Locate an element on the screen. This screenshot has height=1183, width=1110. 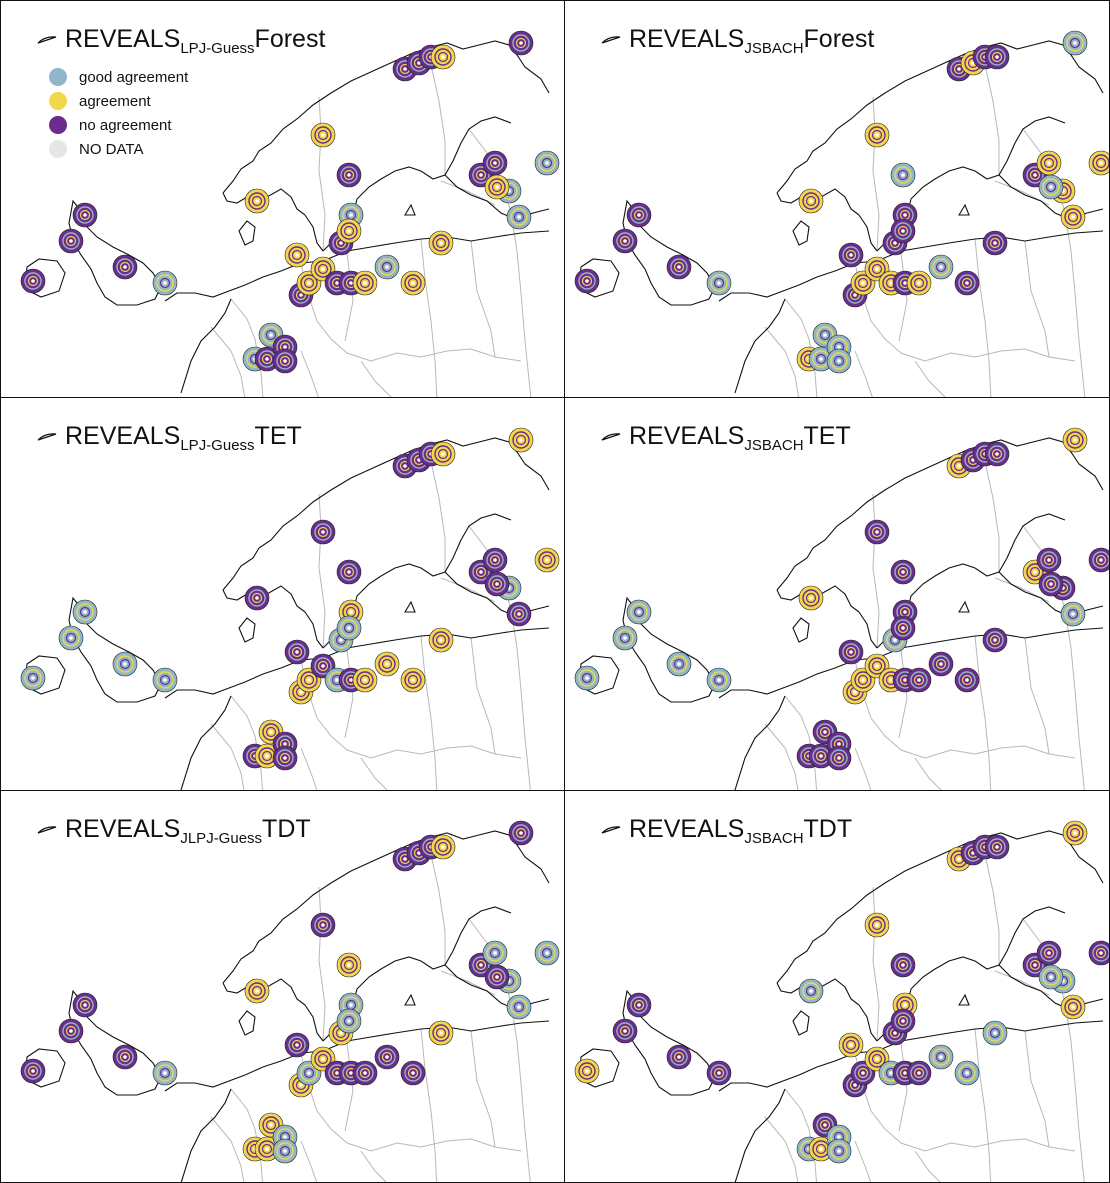
map-layer is located at coordinates (841, 608).